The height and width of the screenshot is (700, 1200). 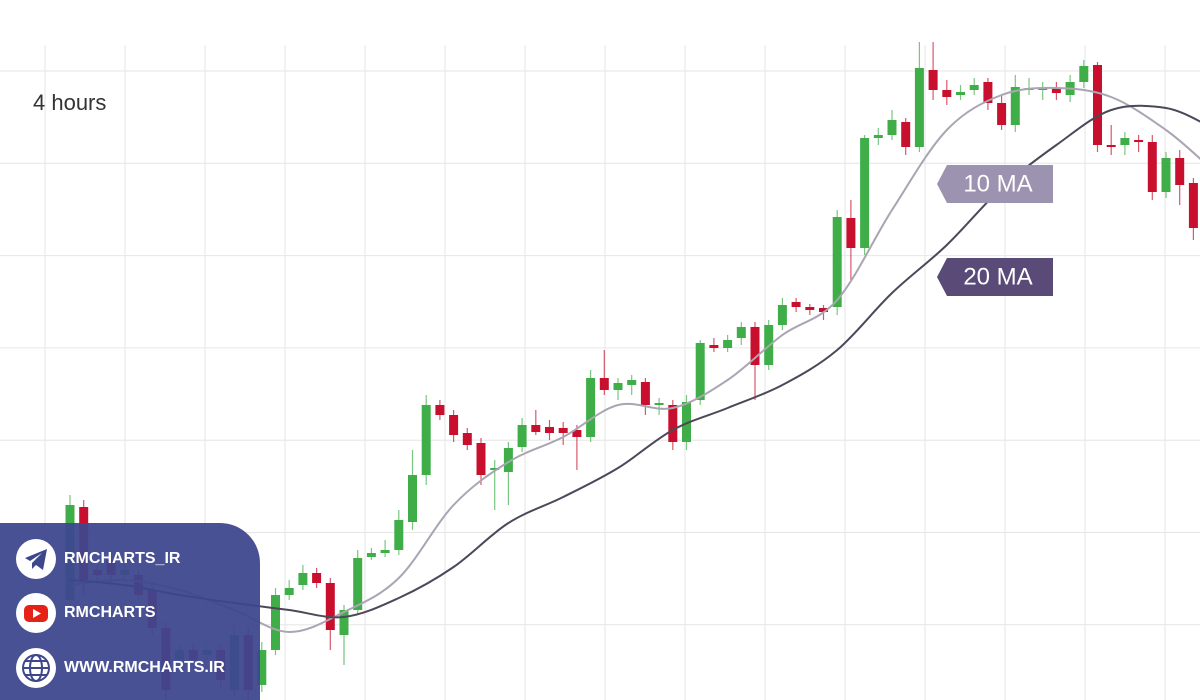 What do you see at coordinates (36, 559) in the screenshot?
I see `telegram-plane` at bounding box center [36, 559].